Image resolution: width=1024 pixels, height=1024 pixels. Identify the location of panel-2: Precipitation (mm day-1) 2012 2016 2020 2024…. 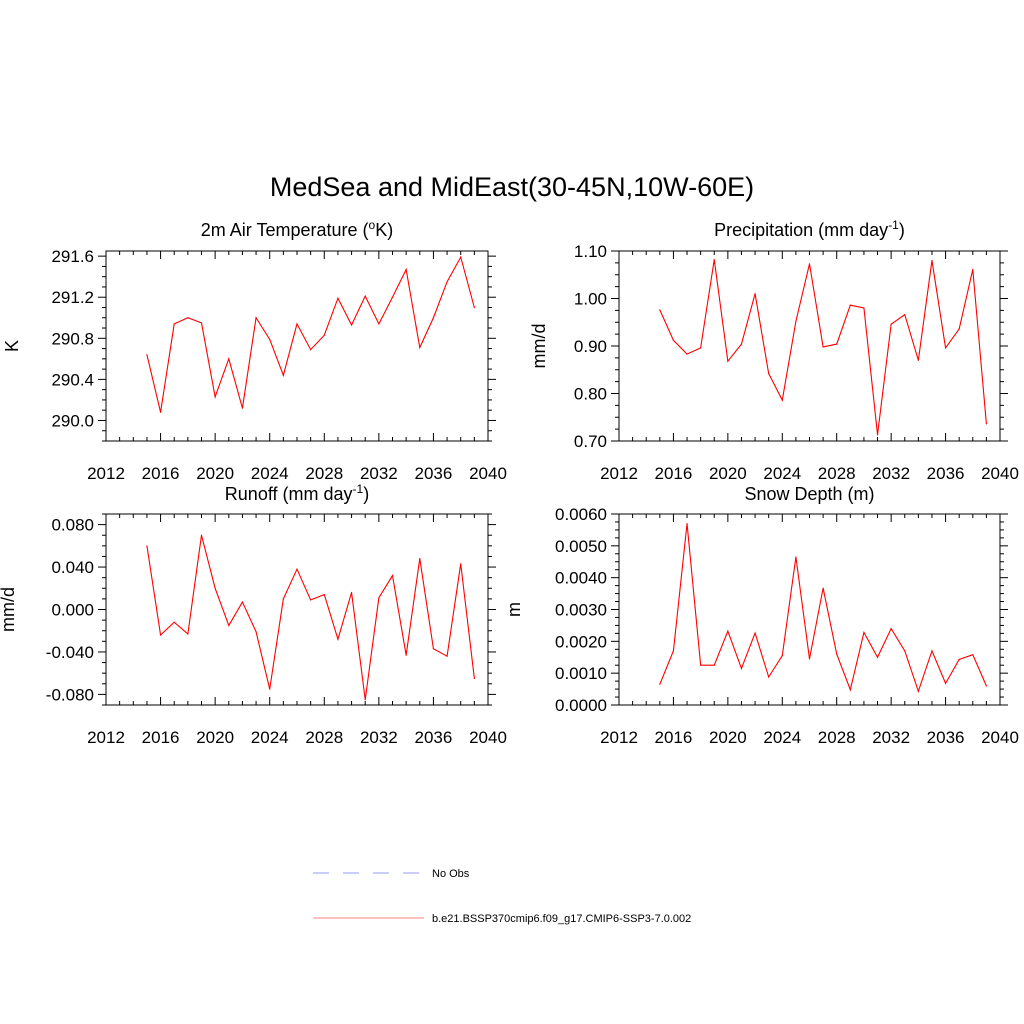
(774, 350).